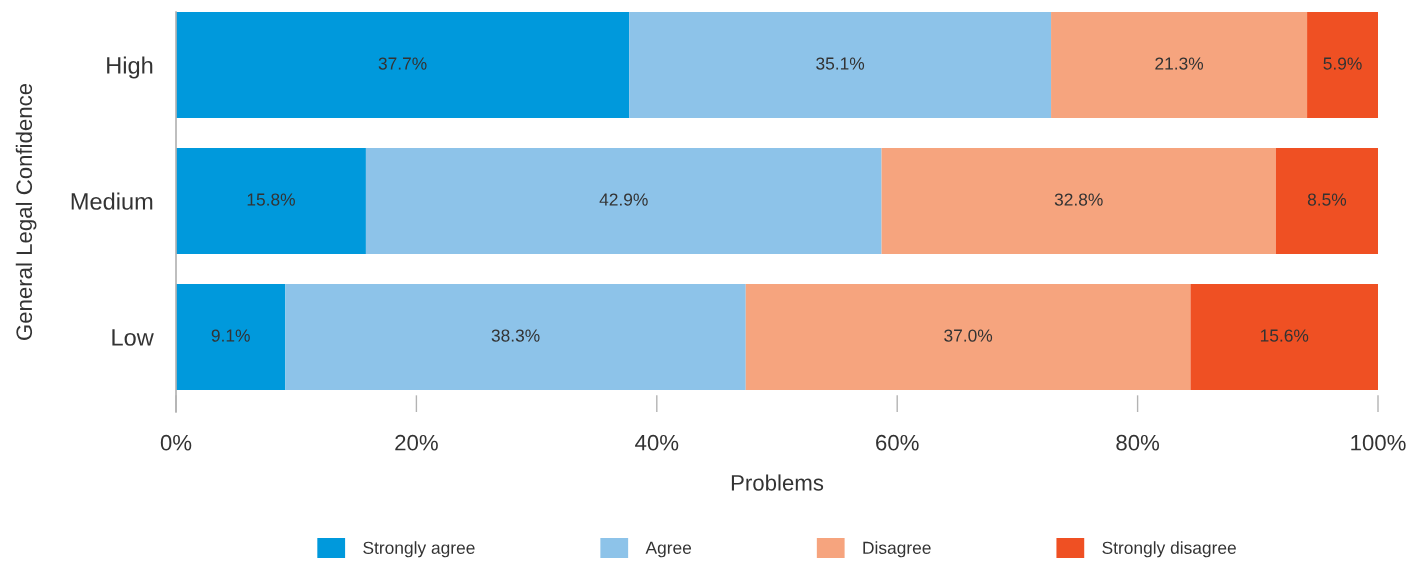 Image resolution: width=1427 pixels, height=562 pixels. Describe the element at coordinates (897, 549) in the screenshot. I see `legend-label: Disagree` at that location.